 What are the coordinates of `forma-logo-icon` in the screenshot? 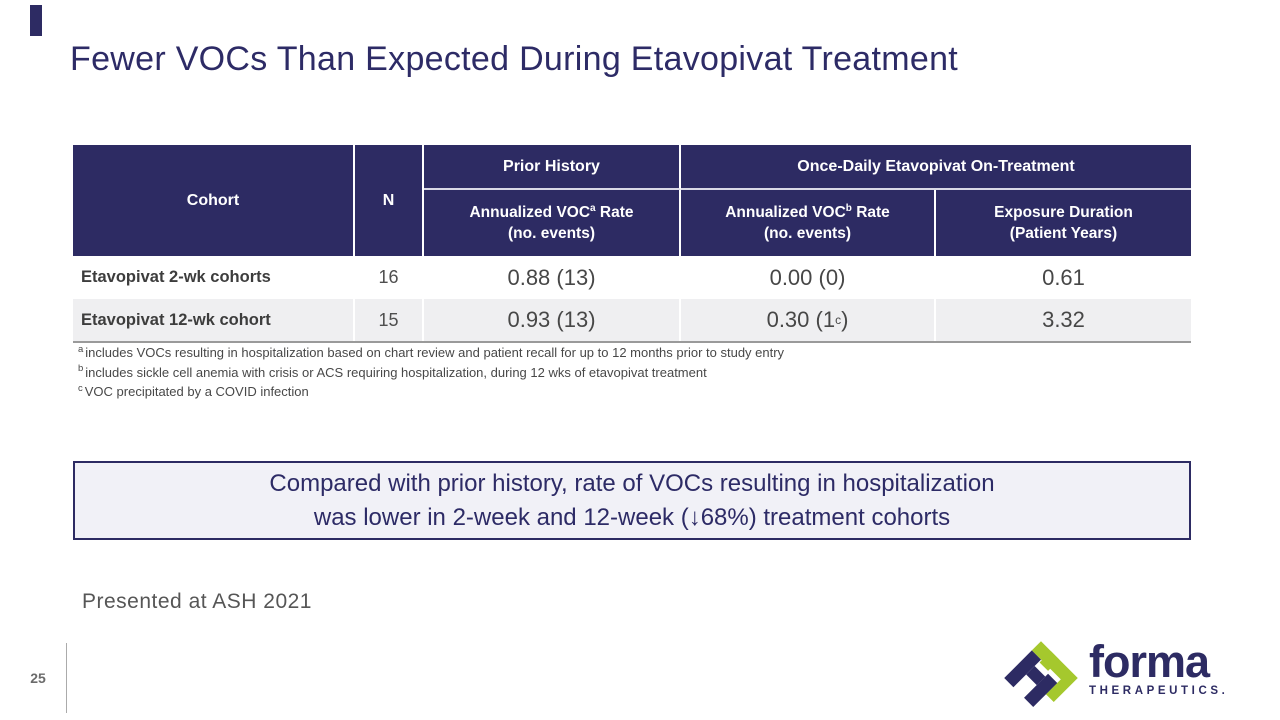 It's located at (1041, 674).